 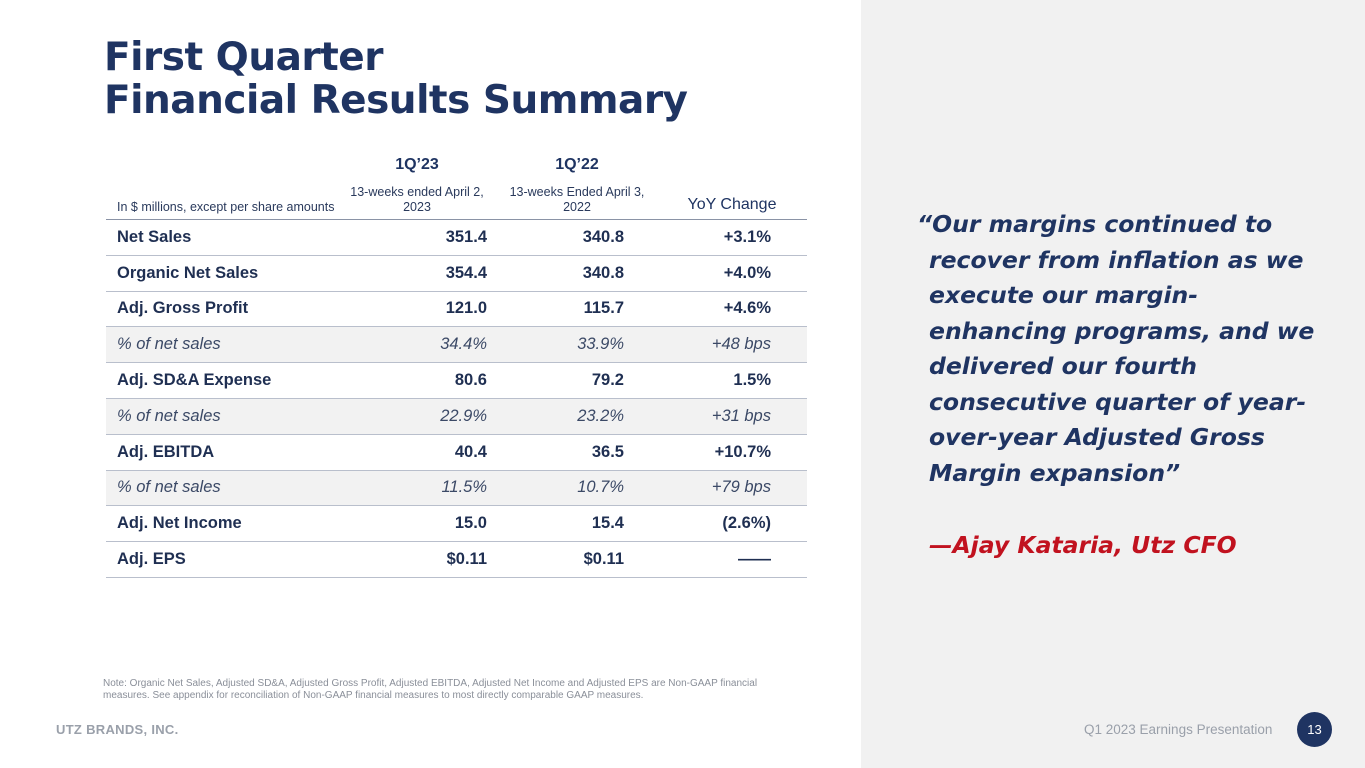 What do you see at coordinates (466, 308) in the screenshot?
I see `value-1q23: 121.0` at bounding box center [466, 308].